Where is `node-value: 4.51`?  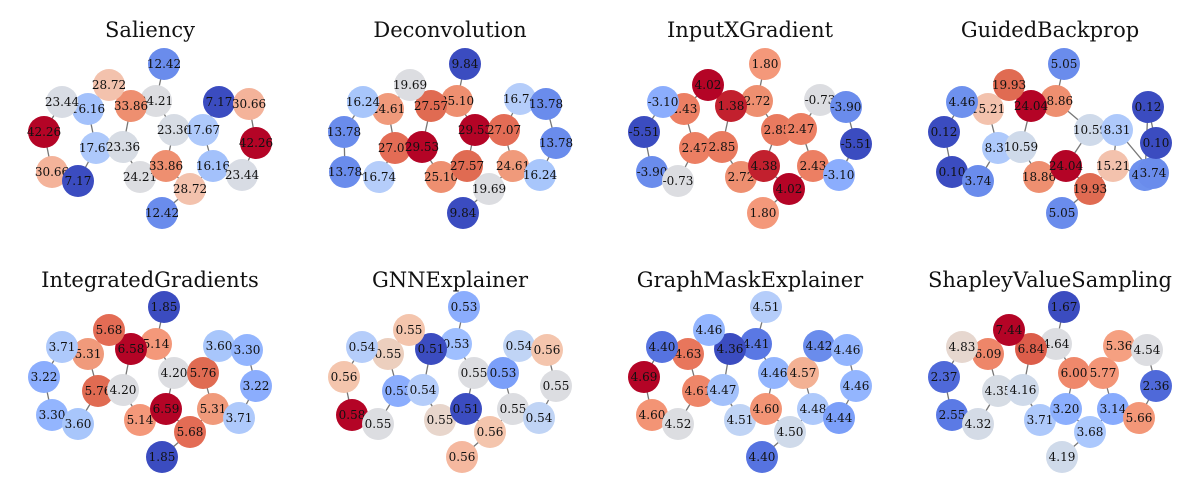
node-value: 4.51 is located at coordinates (766, 307).